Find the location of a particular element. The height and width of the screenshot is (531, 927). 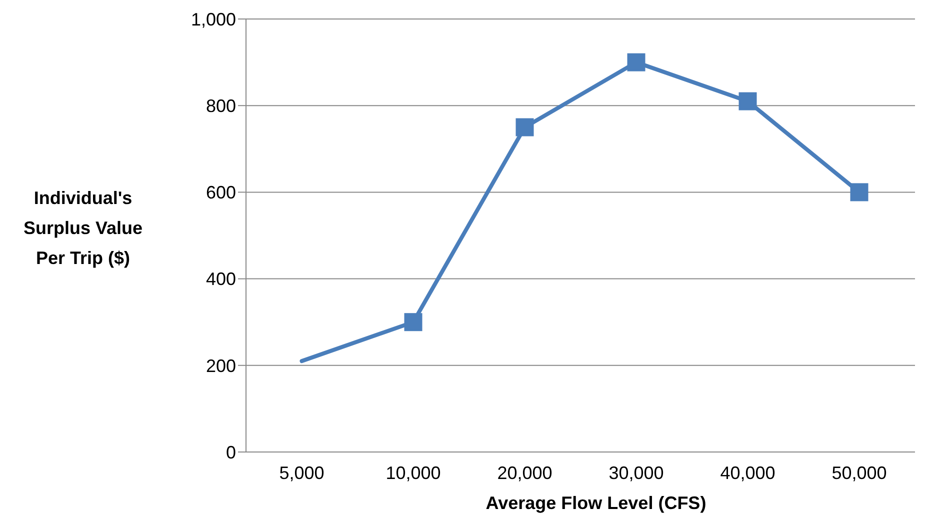

y-tick-label: 400 is located at coordinates (221, 279).